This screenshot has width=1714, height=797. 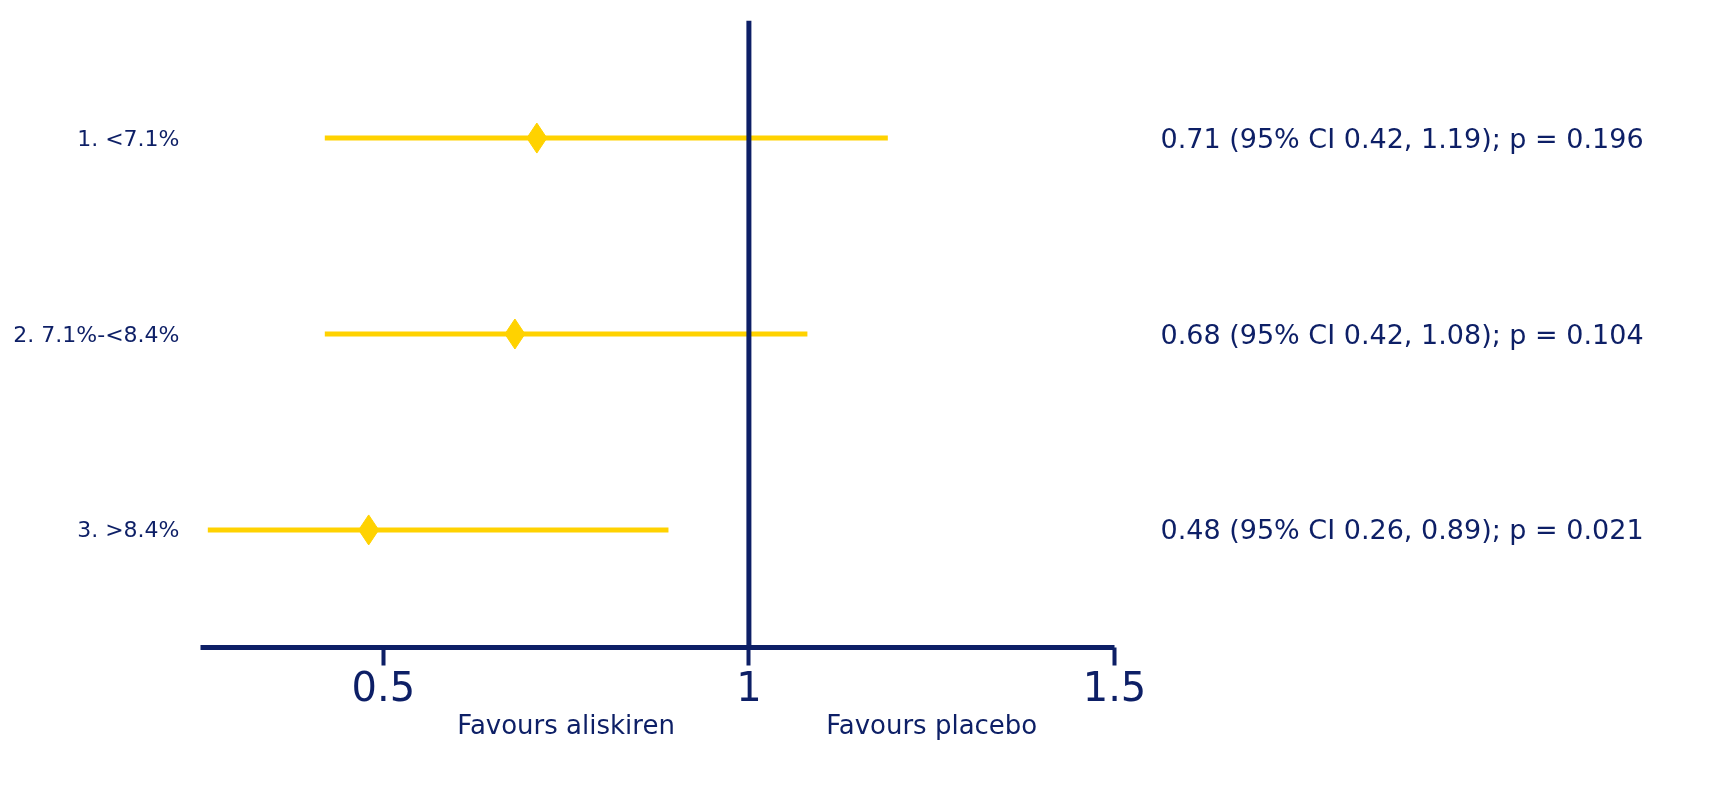 What do you see at coordinates (96, 334) in the screenshot?
I see `y-tick-label: 2. 7.1%-<8.4%` at bounding box center [96, 334].